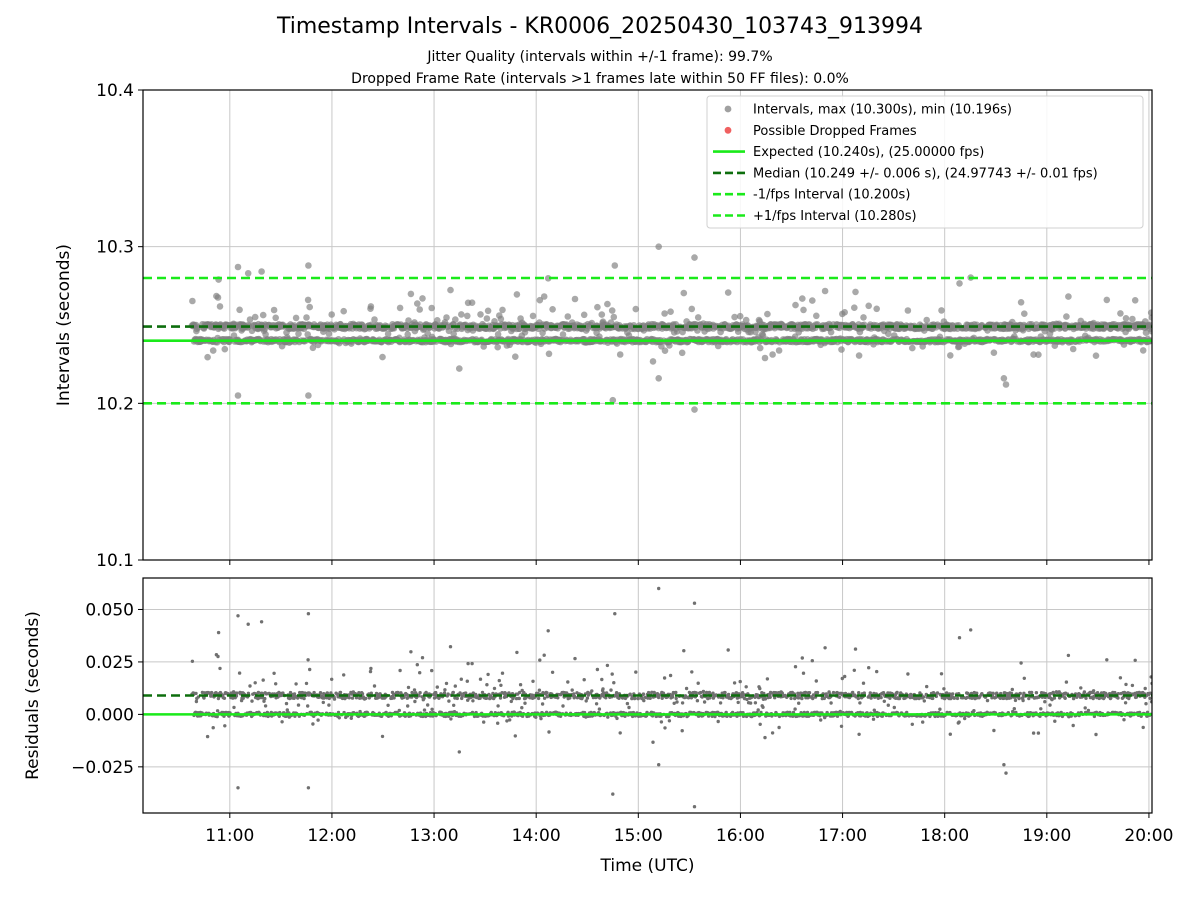 The height and width of the screenshot is (900, 1200). Describe the element at coordinates (1148, 836) in the screenshot. I see `x-tick-label: 20:00` at that location.